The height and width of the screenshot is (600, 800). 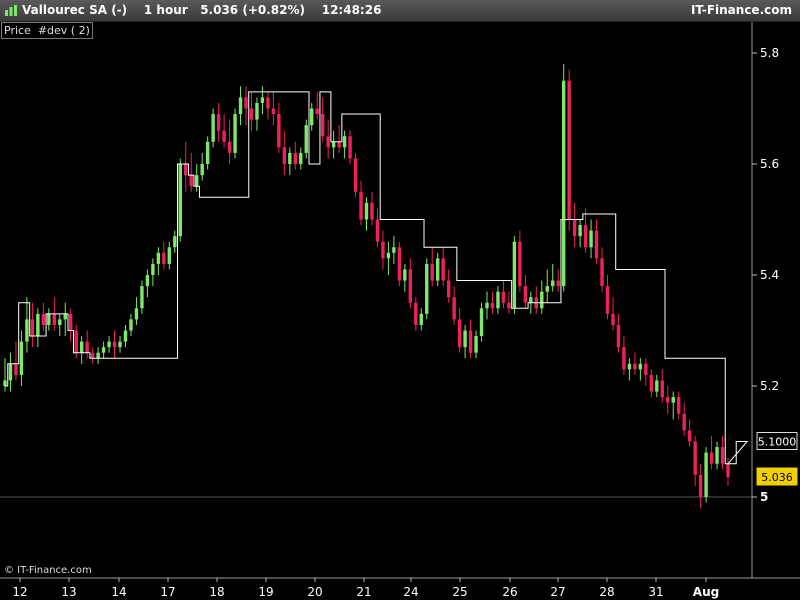 What do you see at coordinates (764, 497) in the screenshot?
I see `y-tick-label-4: 5` at bounding box center [764, 497].